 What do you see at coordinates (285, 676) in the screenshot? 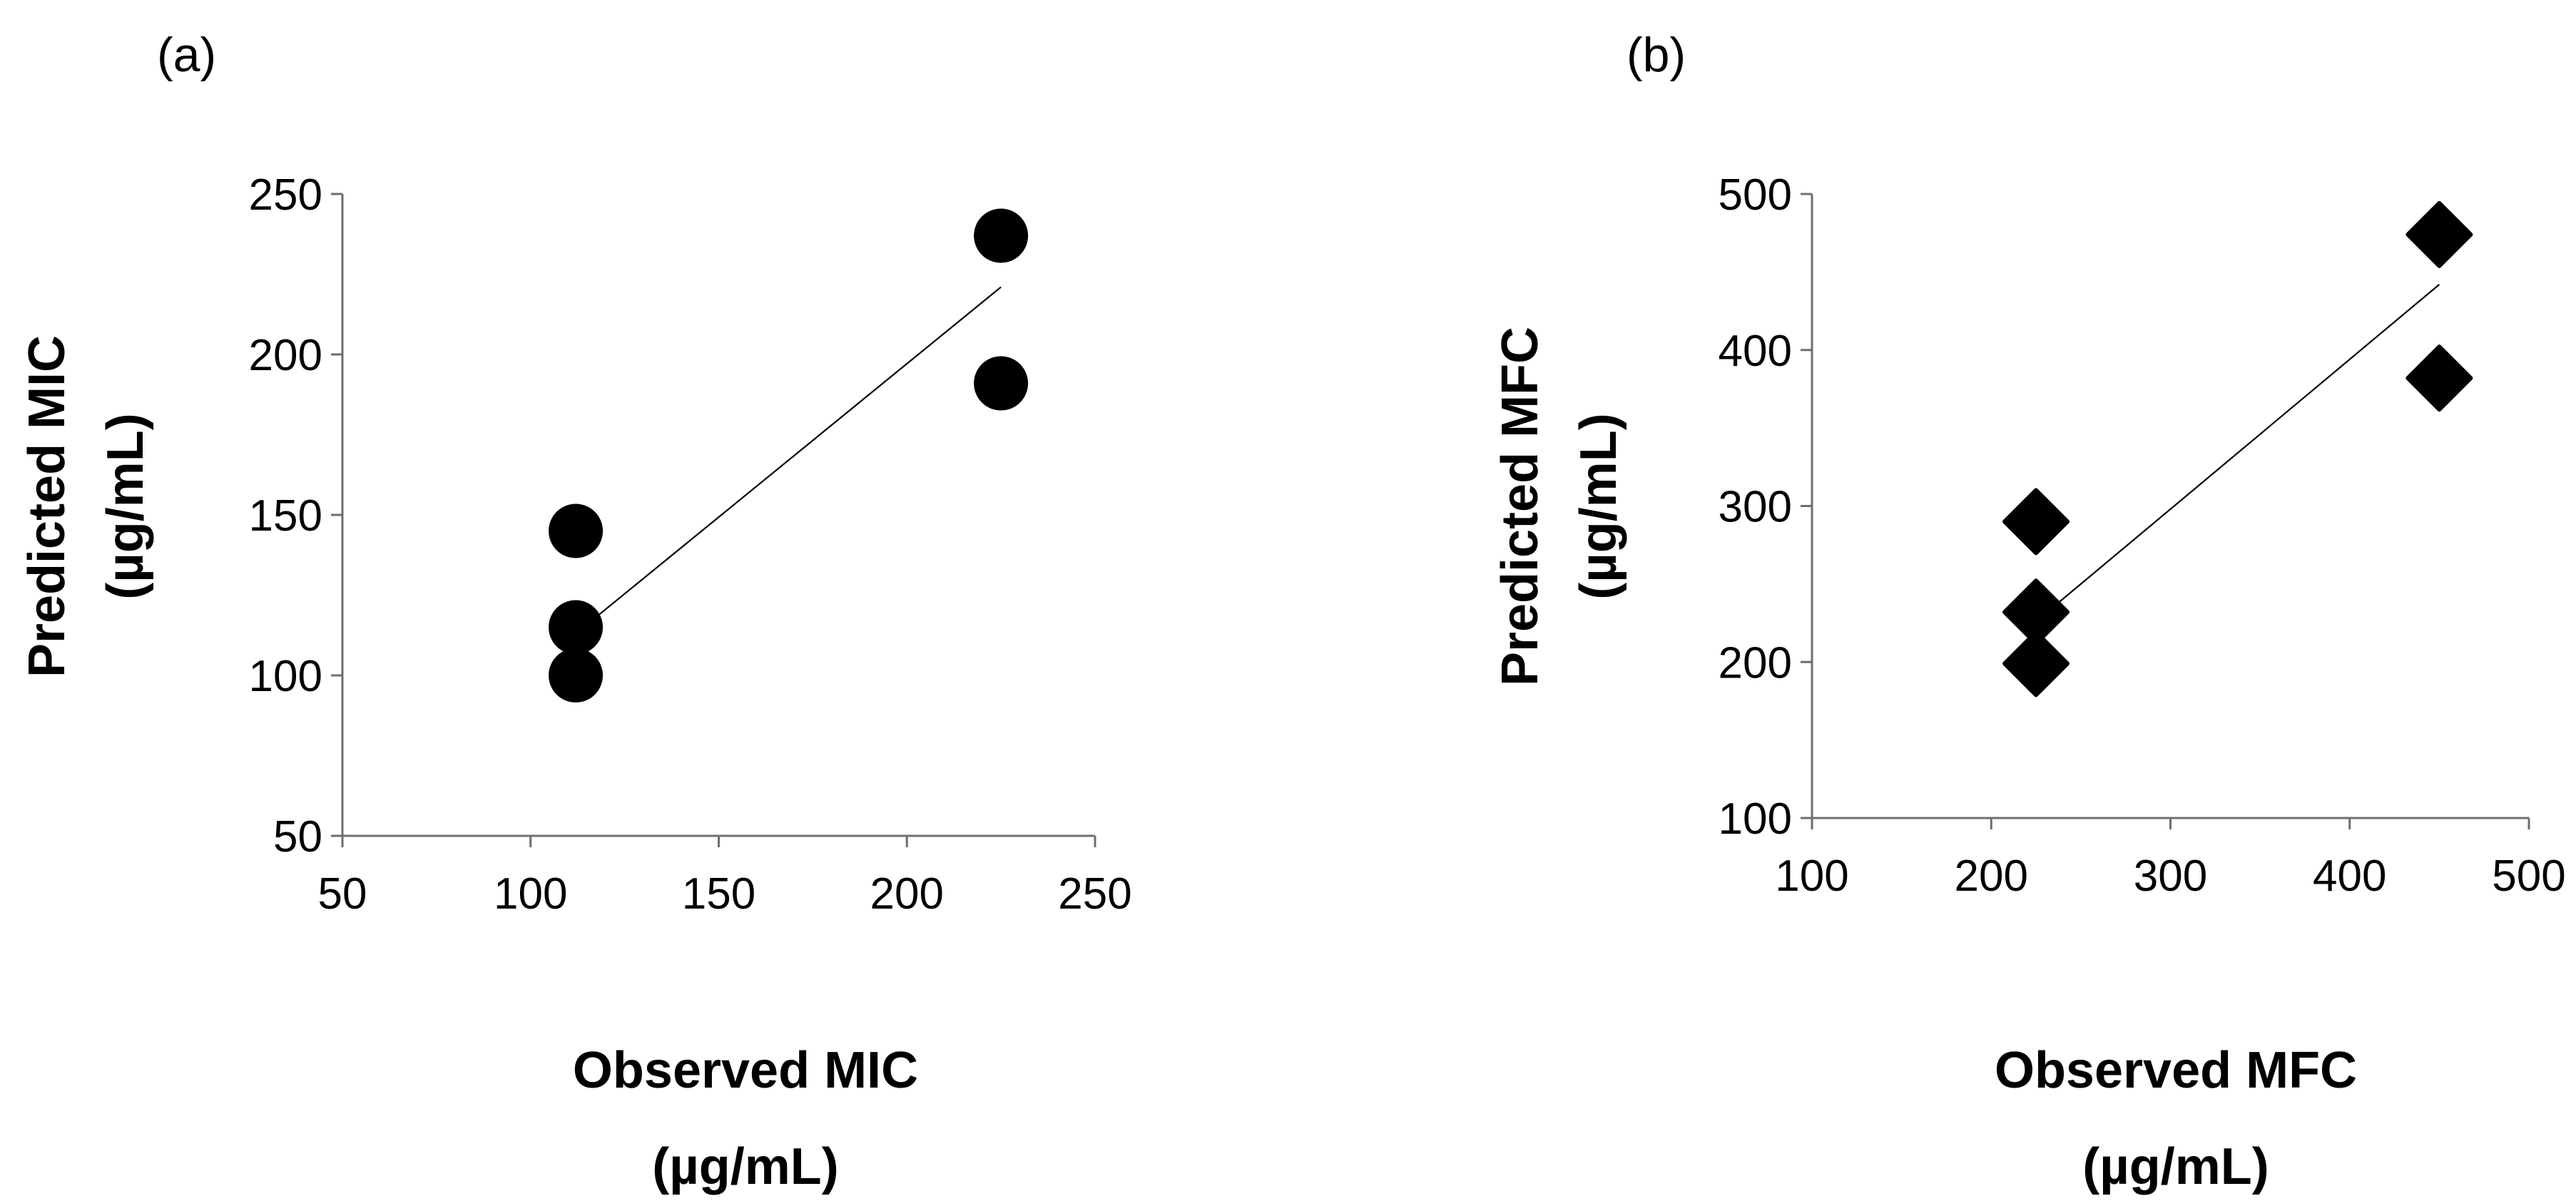
I see `panel-a-y-tick-label: 100` at bounding box center [285, 676].